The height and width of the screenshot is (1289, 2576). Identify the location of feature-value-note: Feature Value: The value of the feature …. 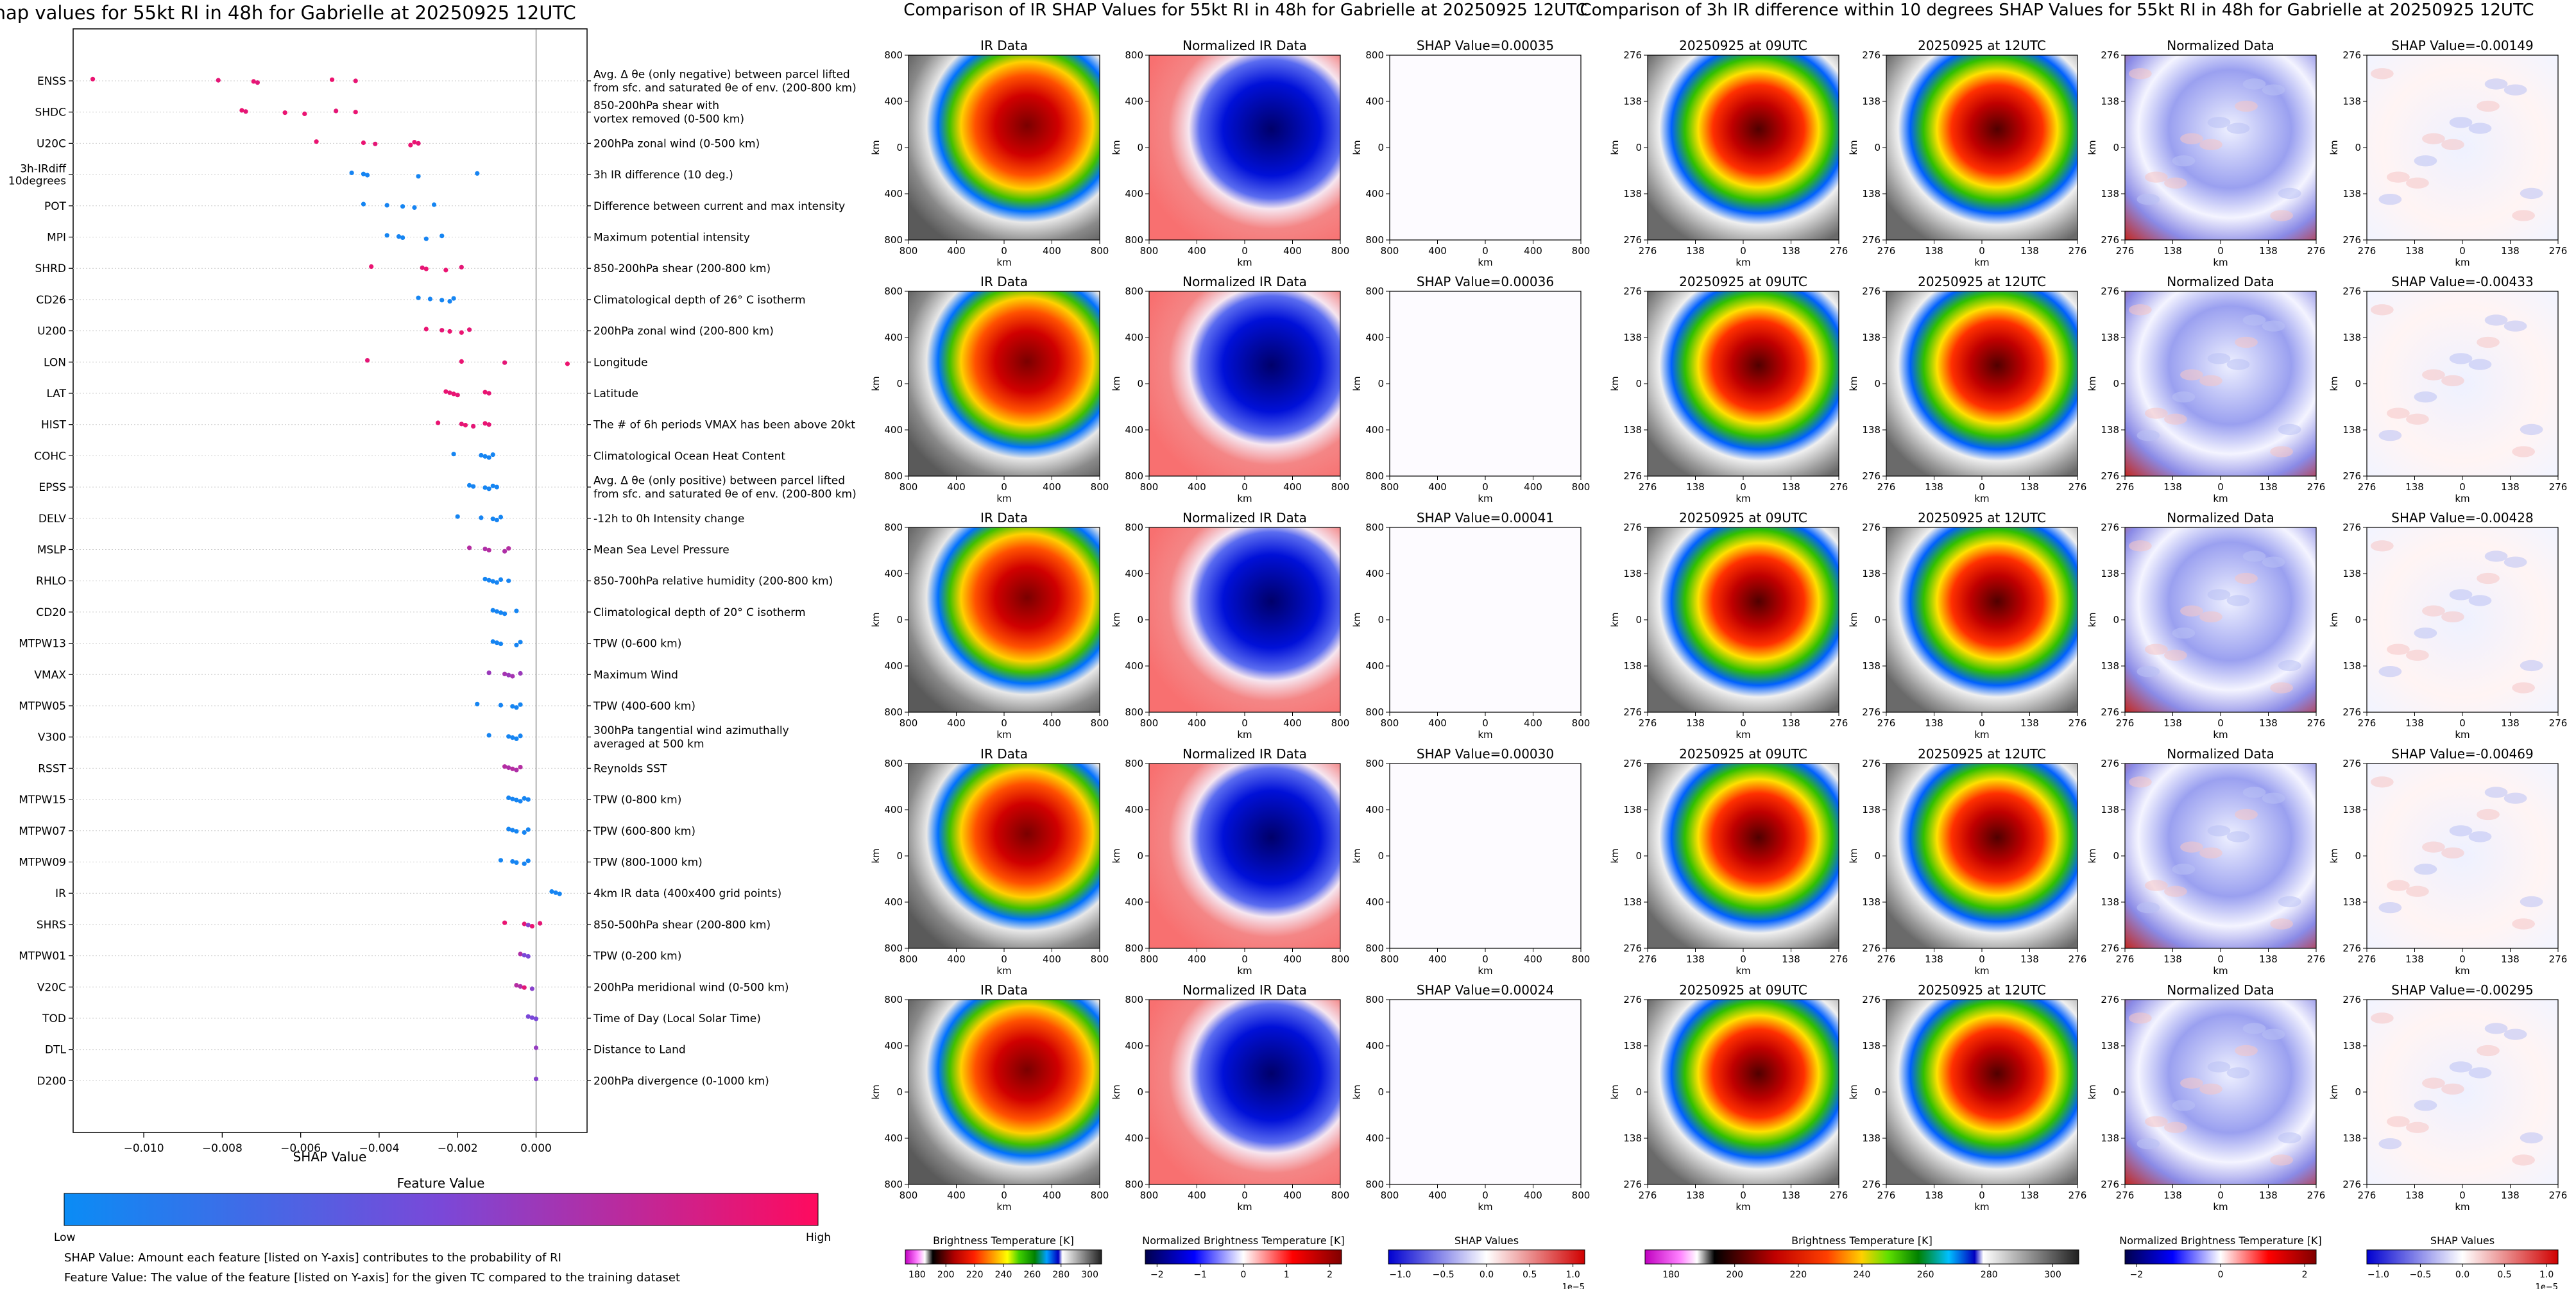
(372, 1278).